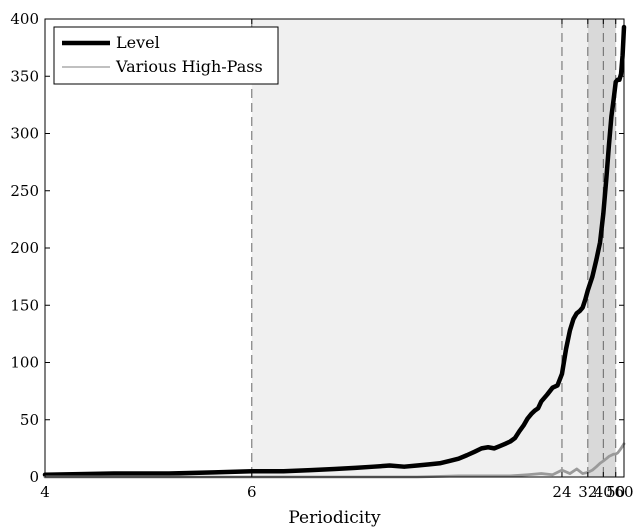 The width and height of the screenshot is (634, 529). Describe the element at coordinates (24, 248) in the screenshot. I see `y-tick-label: 200` at that location.